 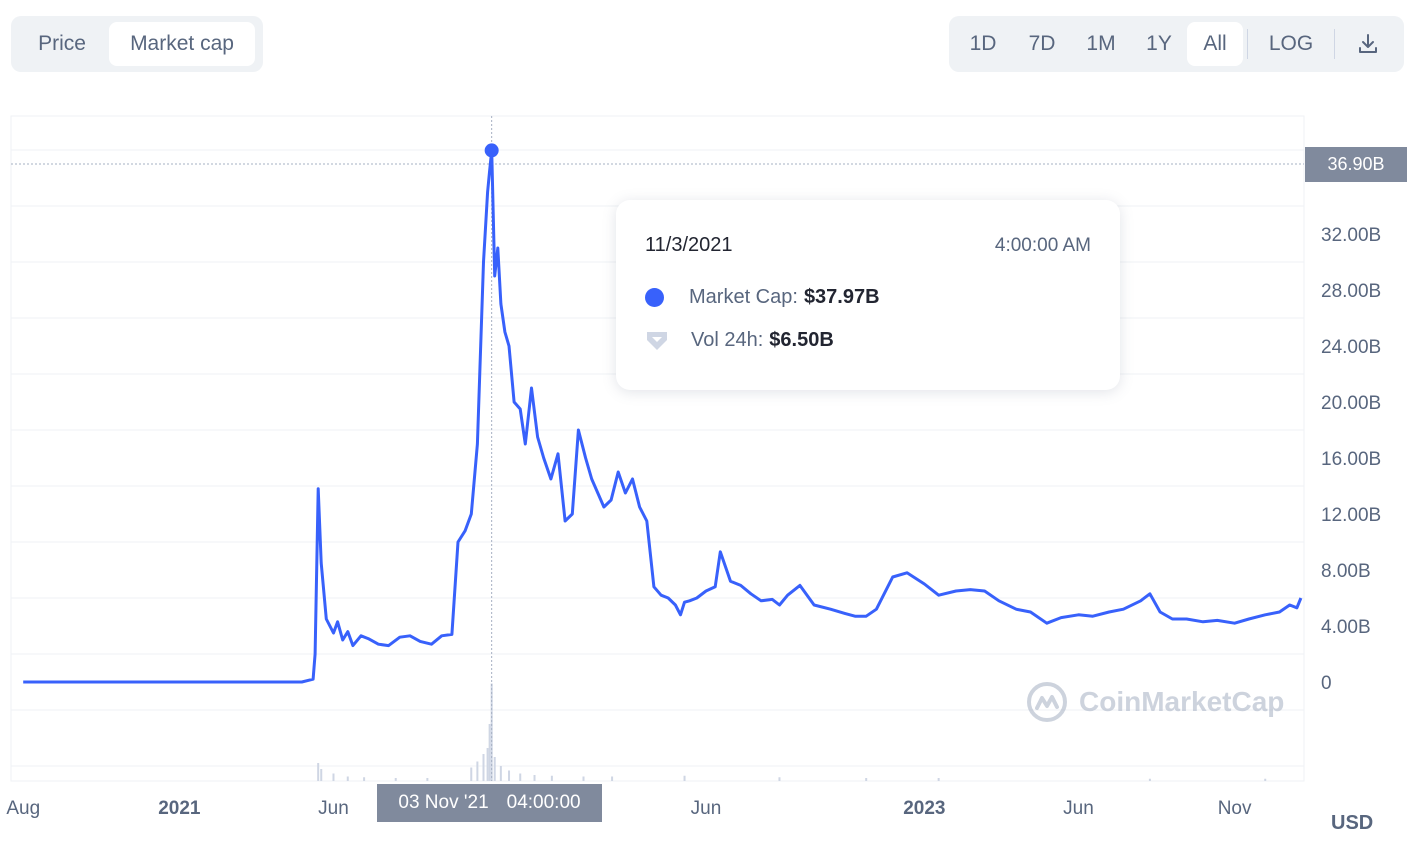 I want to click on range-7d: 7D, so click(x=1042, y=43).